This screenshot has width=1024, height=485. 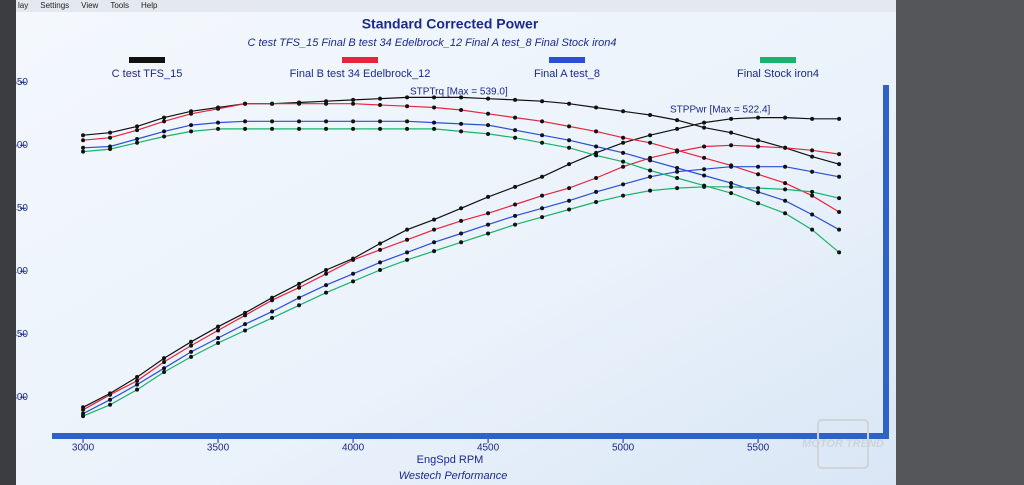 I want to click on y-tick-label: 550, so click(x=19, y=82).